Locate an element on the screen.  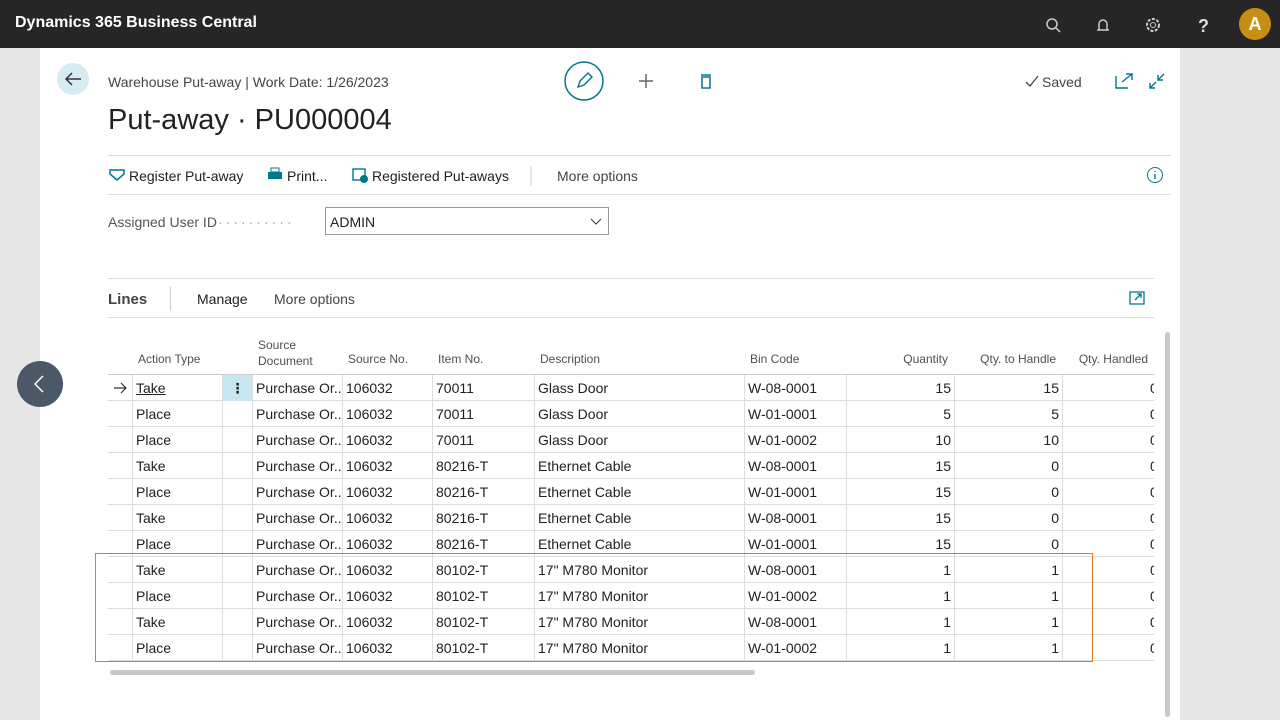
column-header: Action Type is located at coordinates (169, 359).